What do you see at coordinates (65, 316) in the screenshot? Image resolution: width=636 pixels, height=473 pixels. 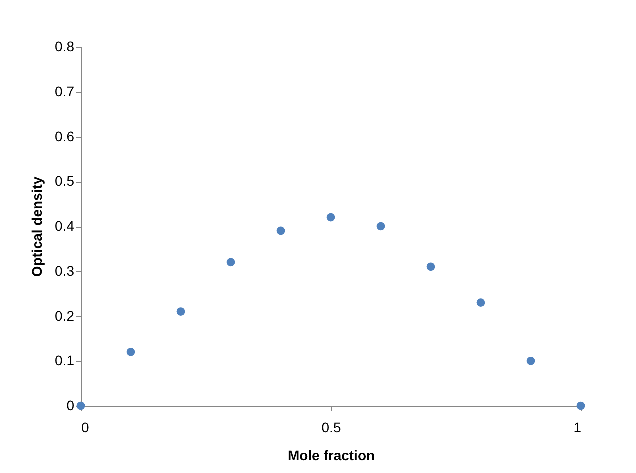 I see `y-tick-label: 0.2` at bounding box center [65, 316].